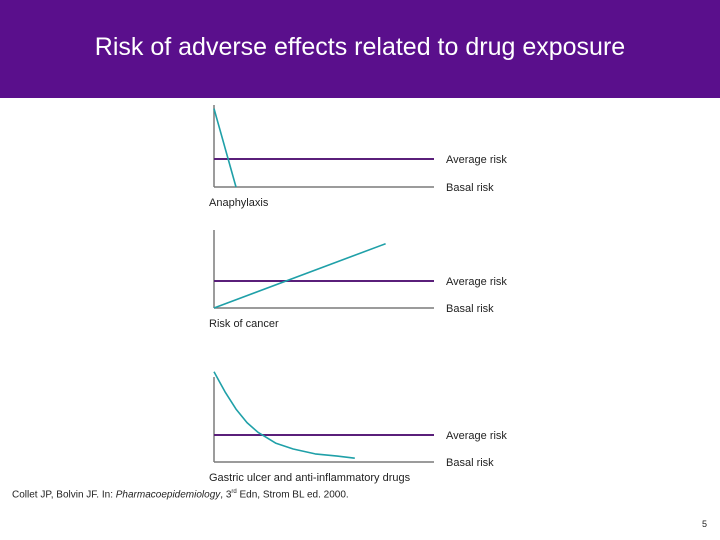 The image size is (720, 540). What do you see at coordinates (292, 495) in the screenshot?
I see `citation-suffix: Edn, Strom BL ed. 2000.` at bounding box center [292, 495].